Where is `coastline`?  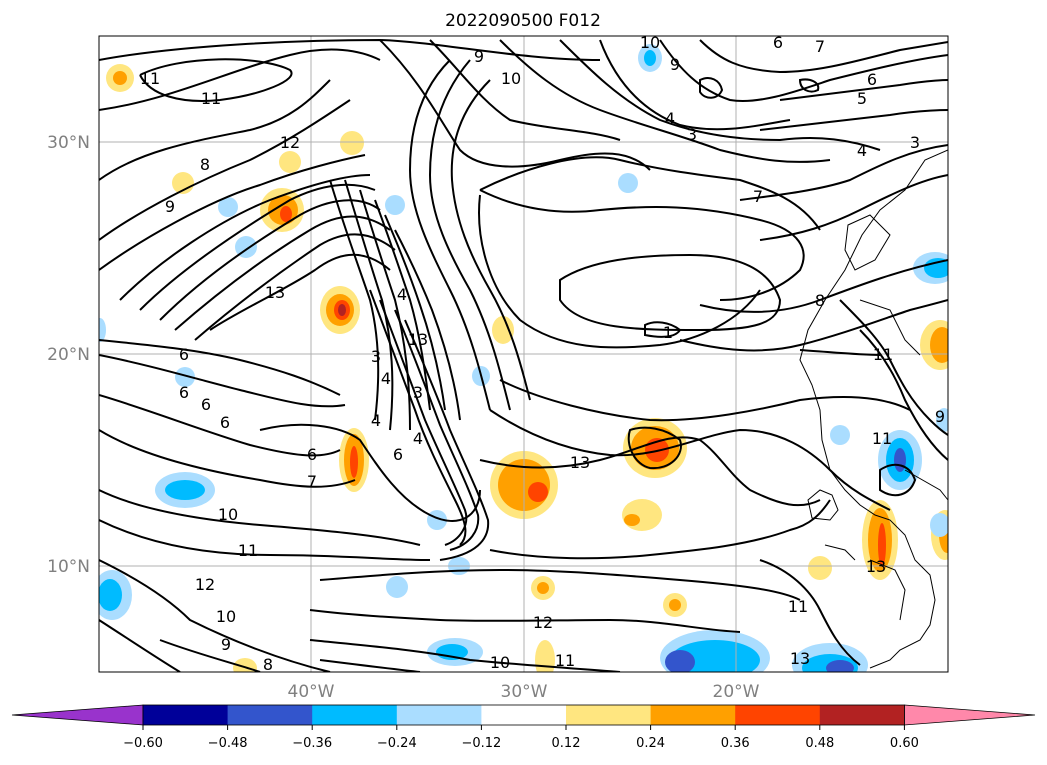
coastline is located at coordinates (873, 409).